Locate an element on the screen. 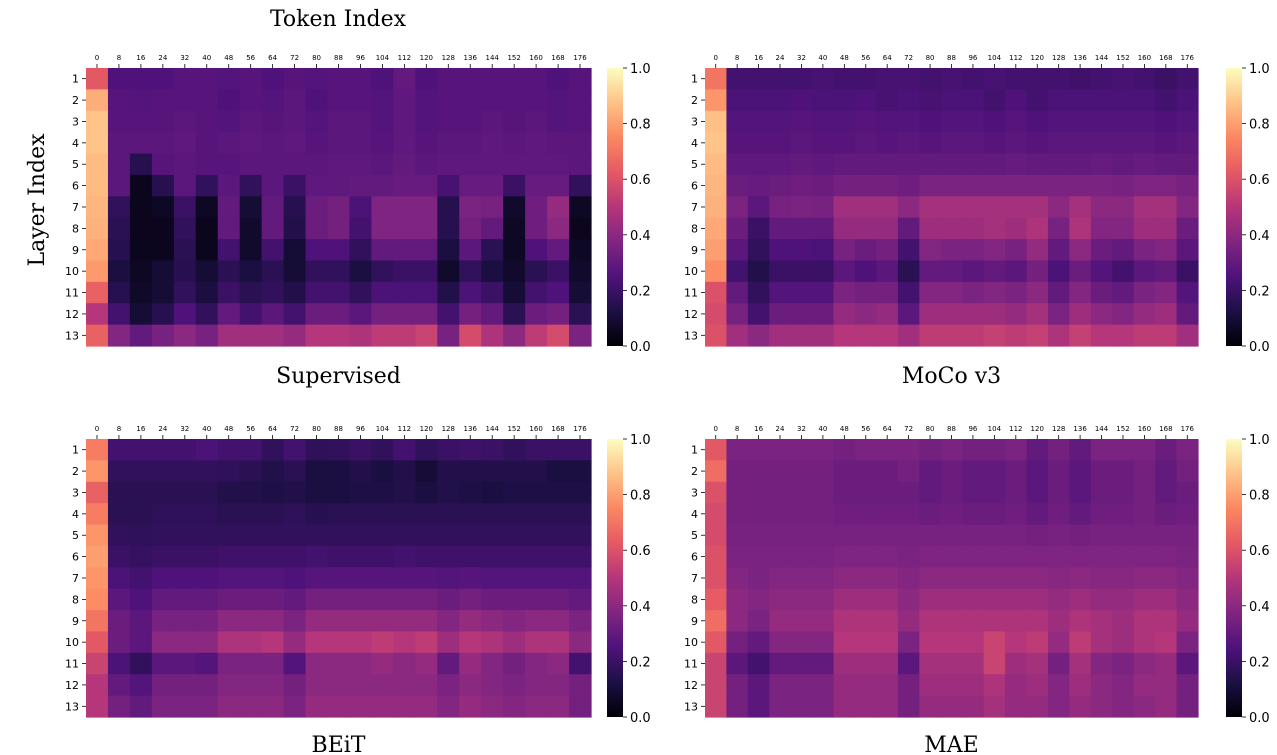 The image size is (1277, 755). x-tick-label: 176 is located at coordinates (1188, 58).